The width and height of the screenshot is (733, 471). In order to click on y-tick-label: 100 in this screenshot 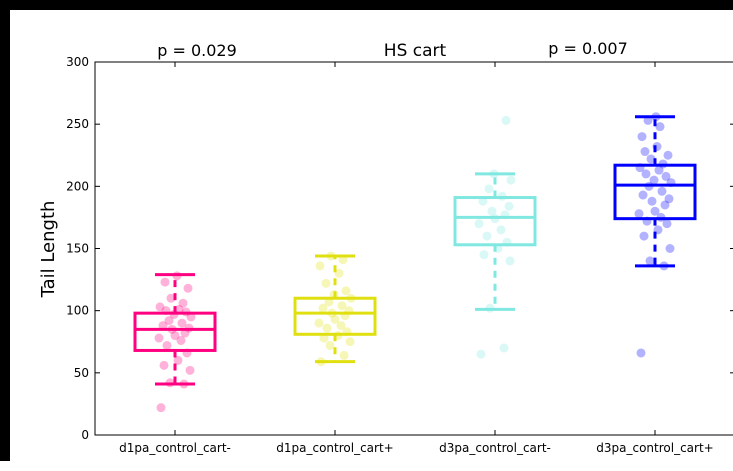, I will do `click(77, 311)`.